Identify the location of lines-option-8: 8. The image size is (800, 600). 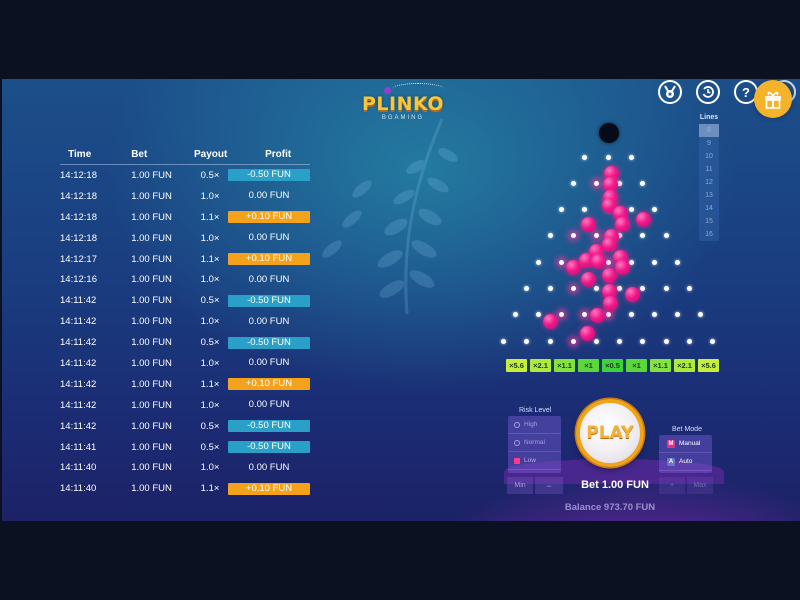
(709, 130).